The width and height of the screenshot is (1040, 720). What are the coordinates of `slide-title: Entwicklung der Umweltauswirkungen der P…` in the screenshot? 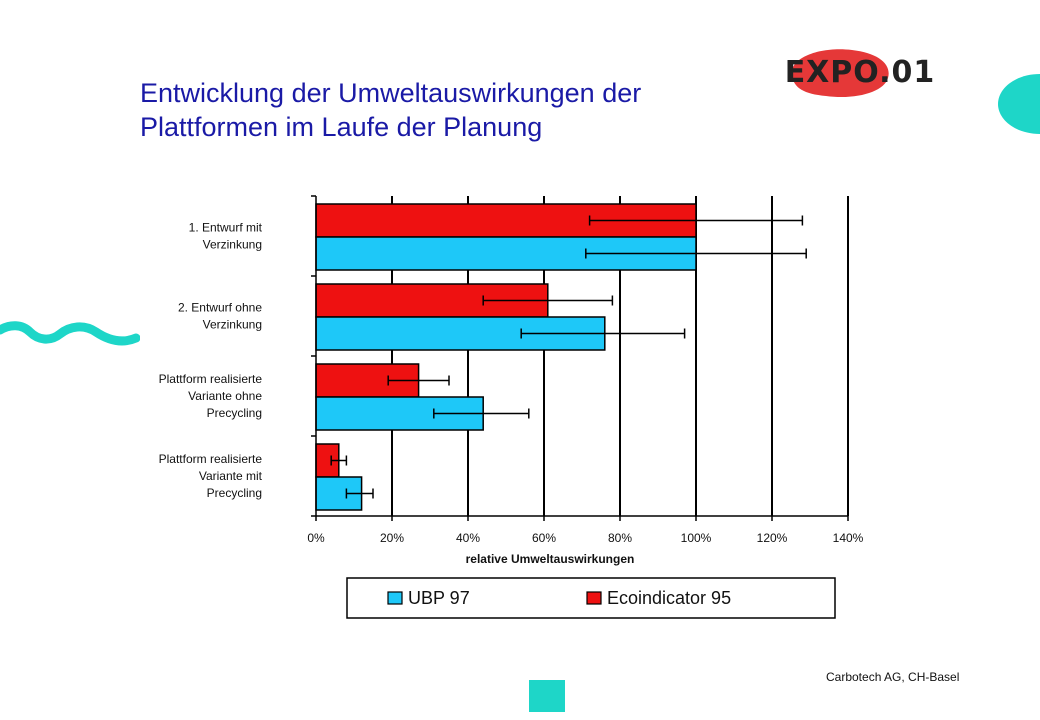 It's located at (460, 110).